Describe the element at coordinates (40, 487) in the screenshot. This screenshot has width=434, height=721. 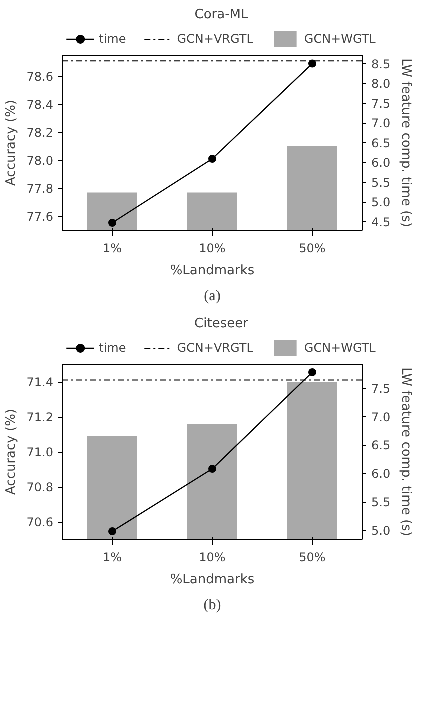
I see `y-tick-label: 70.8` at that location.